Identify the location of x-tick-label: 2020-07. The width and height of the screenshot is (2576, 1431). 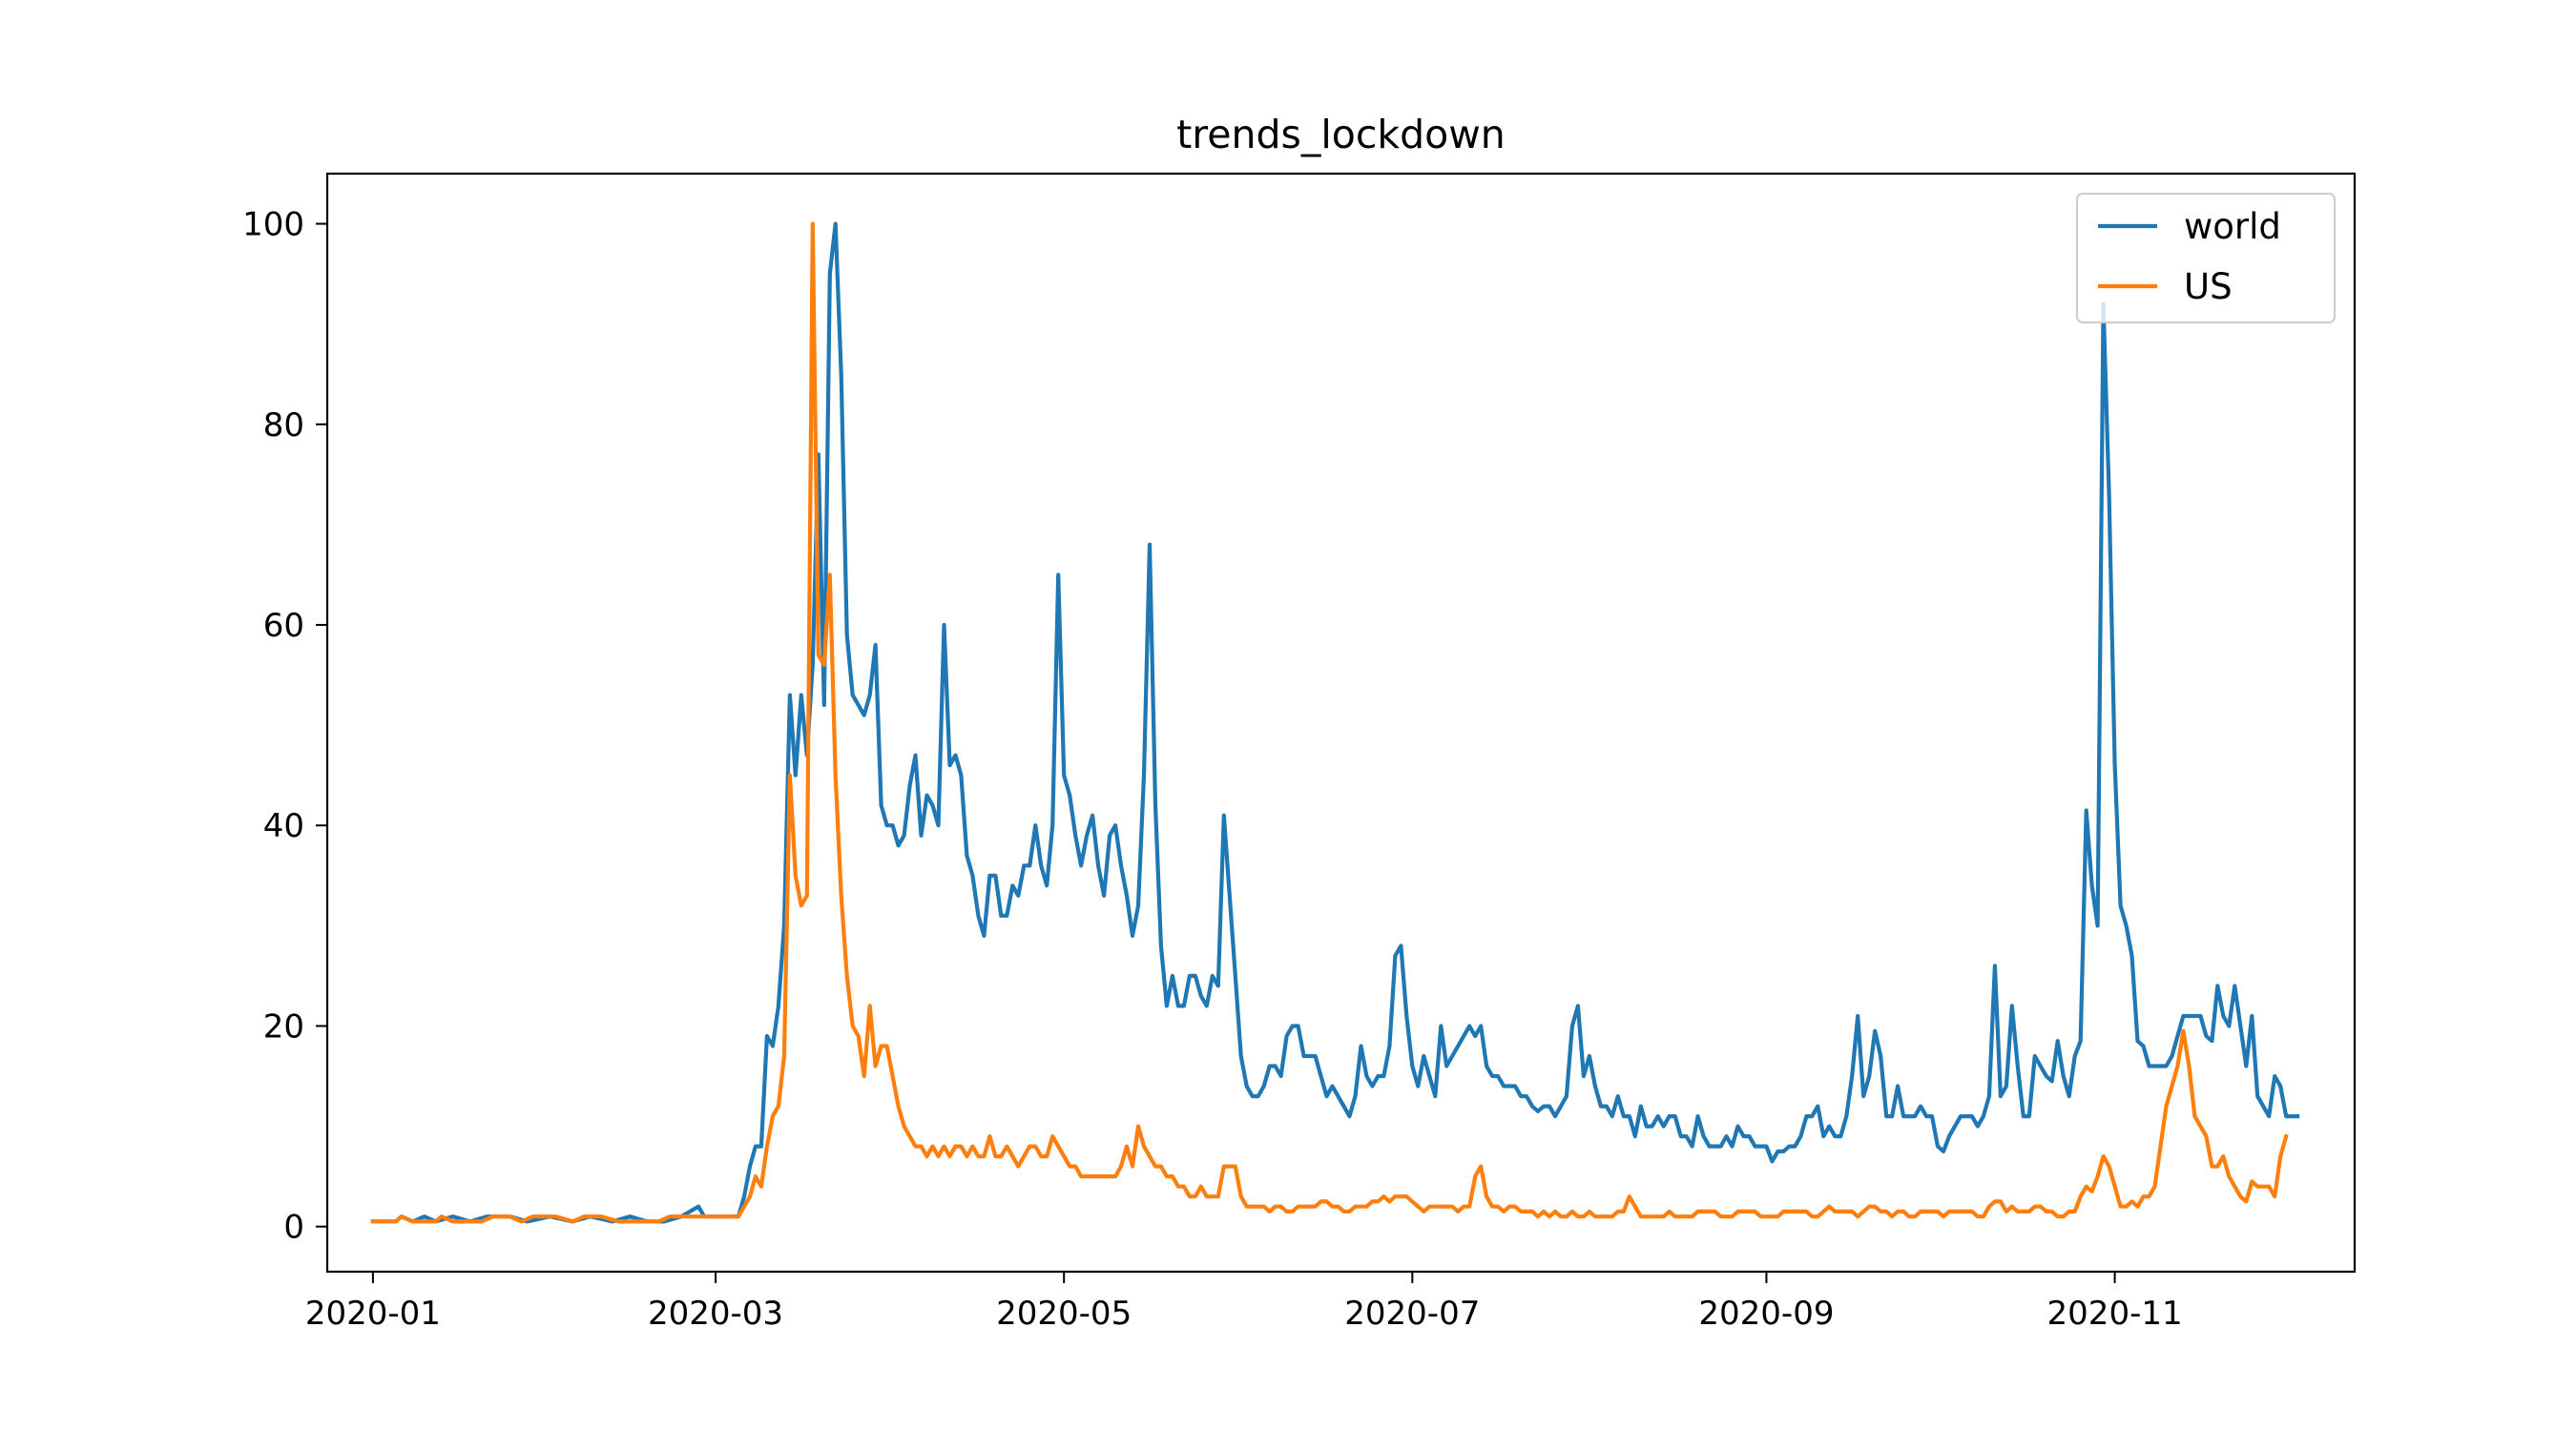
(1412, 1314).